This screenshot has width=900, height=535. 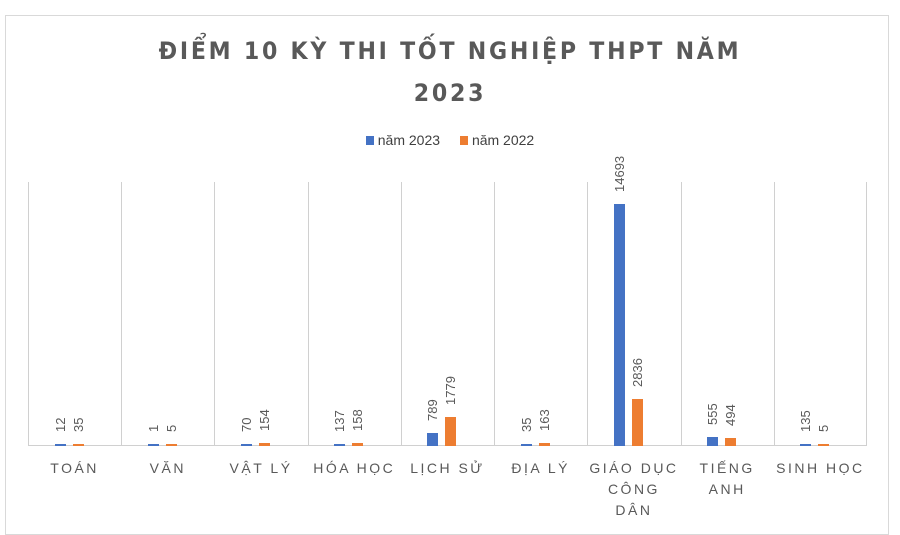 I want to click on legend-swatch-2022, so click(x=463, y=140).